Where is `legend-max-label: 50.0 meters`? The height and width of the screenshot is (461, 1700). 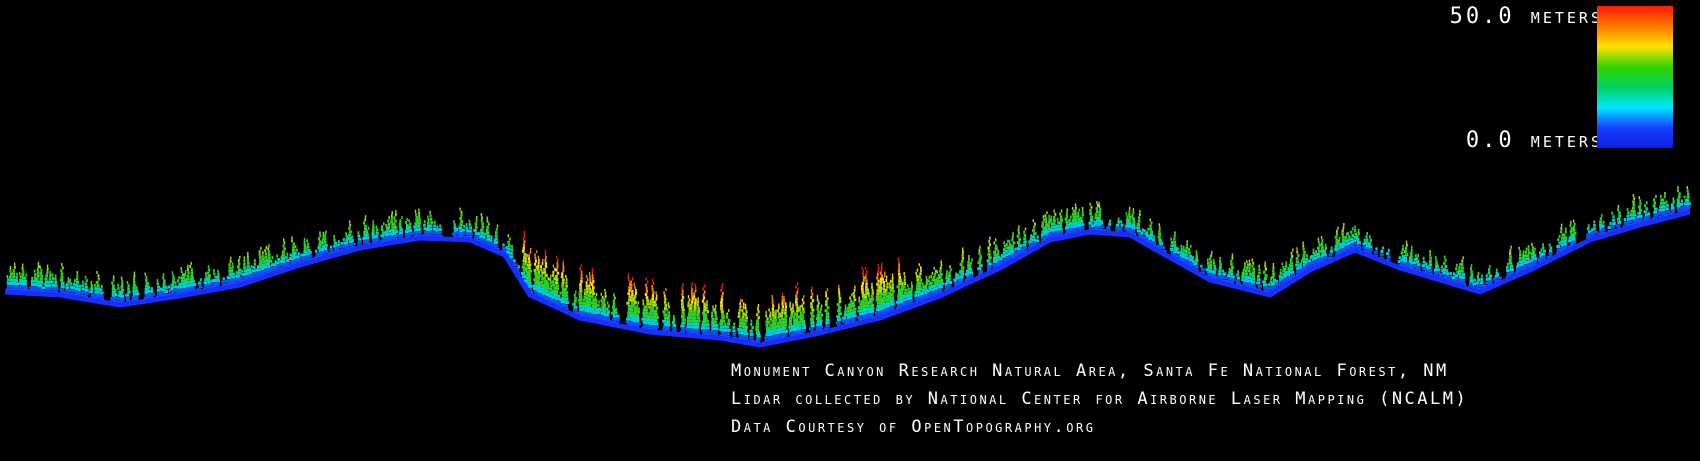 legend-max-label: 50.0 meters is located at coordinates (1526, 16).